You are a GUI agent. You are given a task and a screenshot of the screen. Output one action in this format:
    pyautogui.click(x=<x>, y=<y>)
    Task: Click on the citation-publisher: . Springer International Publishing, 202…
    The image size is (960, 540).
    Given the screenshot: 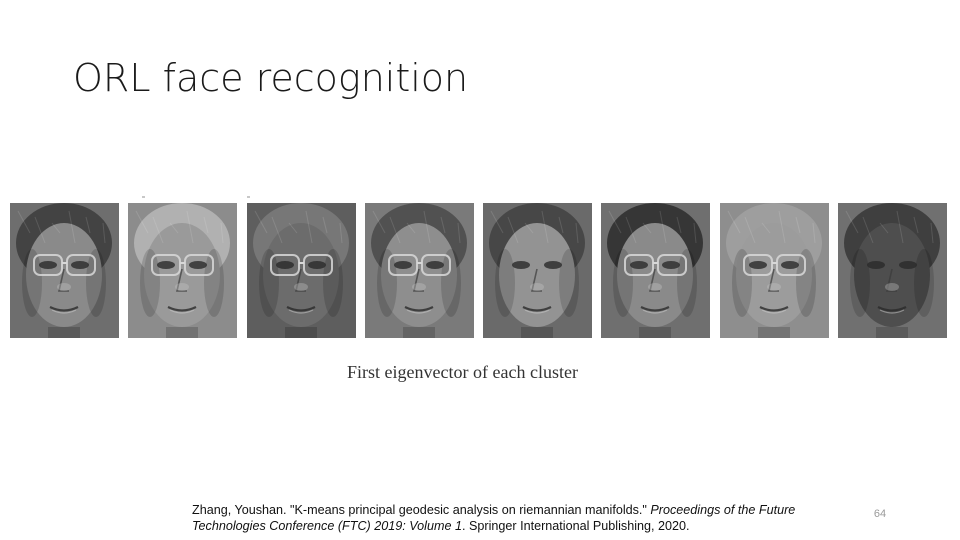 What is the action you would take?
    pyautogui.click(x=575, y=526)
    